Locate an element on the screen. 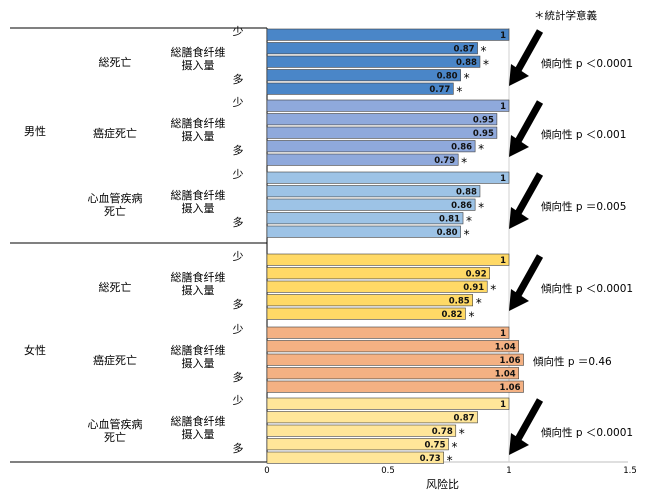 Image resolution: width=650 pixels, height=500 pixels. trend-label: 傾向性 p ＝0.46 is located at coordinates (572, 361).